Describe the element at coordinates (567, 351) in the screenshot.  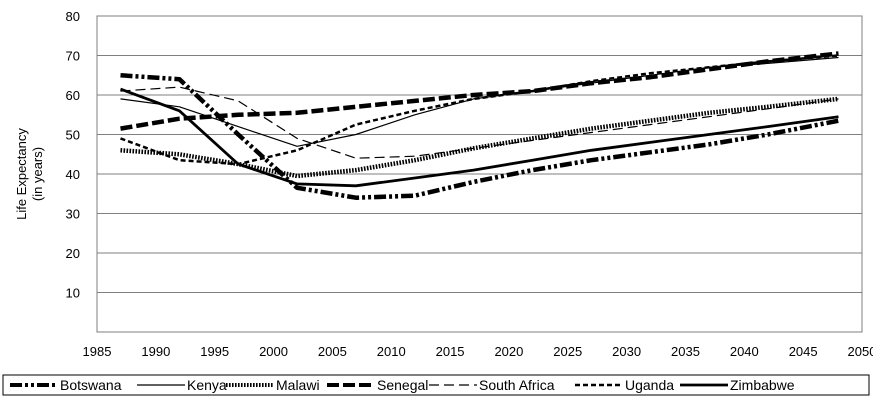
I see `x-tick-label: 2025` at that location.